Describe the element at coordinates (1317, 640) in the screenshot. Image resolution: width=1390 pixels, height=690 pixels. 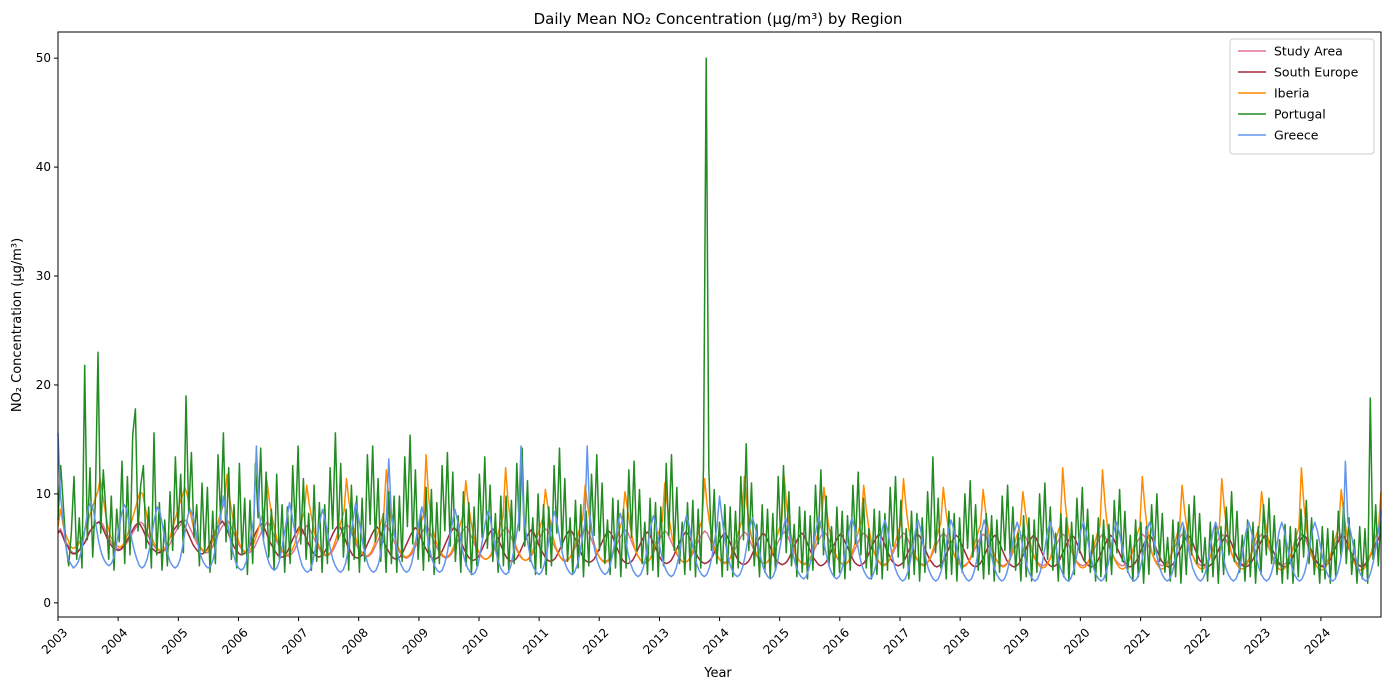
I see `x-tick-label: 2024` at that location.